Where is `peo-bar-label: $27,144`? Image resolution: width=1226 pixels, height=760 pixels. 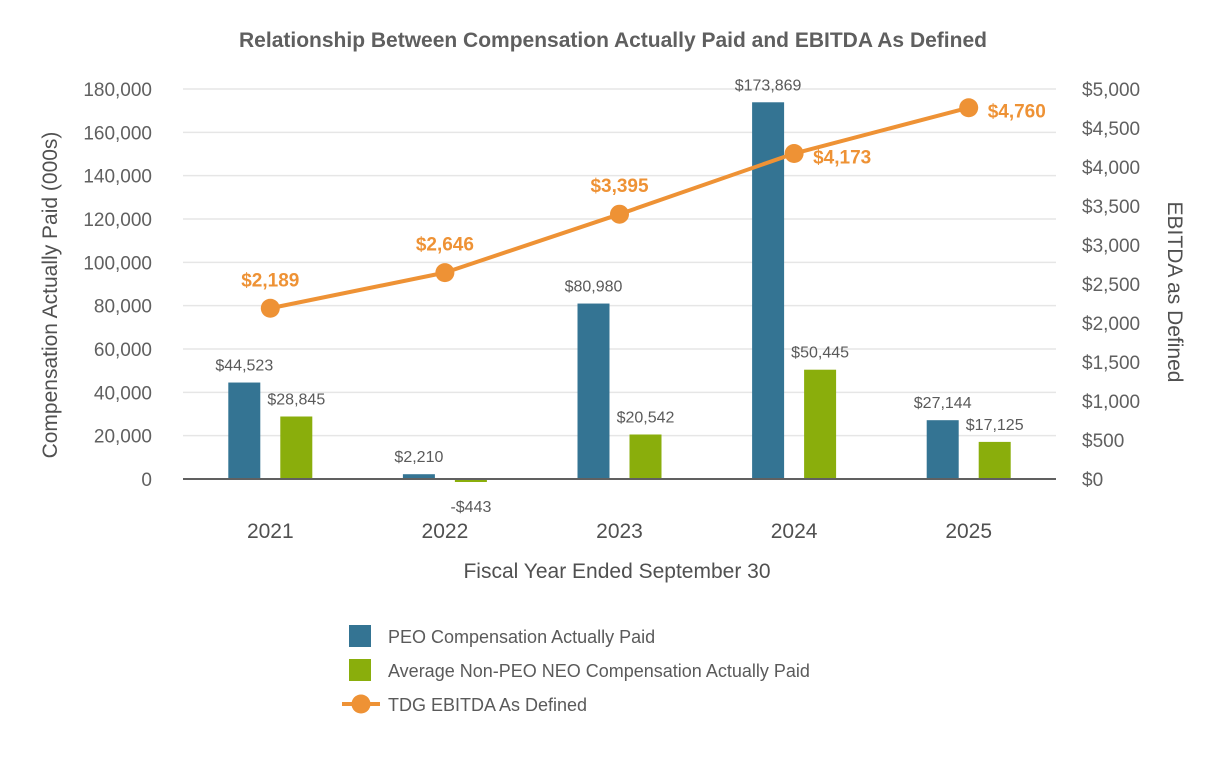 peo-bar-label: $27,144 is located at coordinates (943, 403).